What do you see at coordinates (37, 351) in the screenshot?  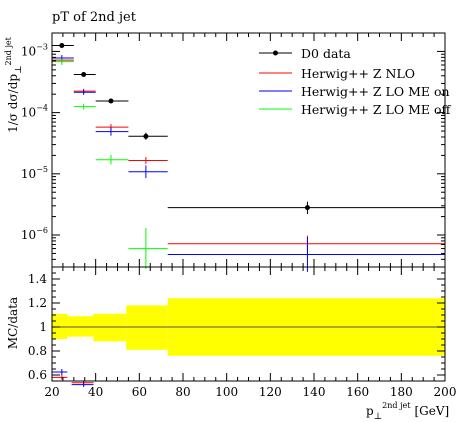 I see `ratio-ytick-label-1: 0.8` at bounding box center [37, 351].